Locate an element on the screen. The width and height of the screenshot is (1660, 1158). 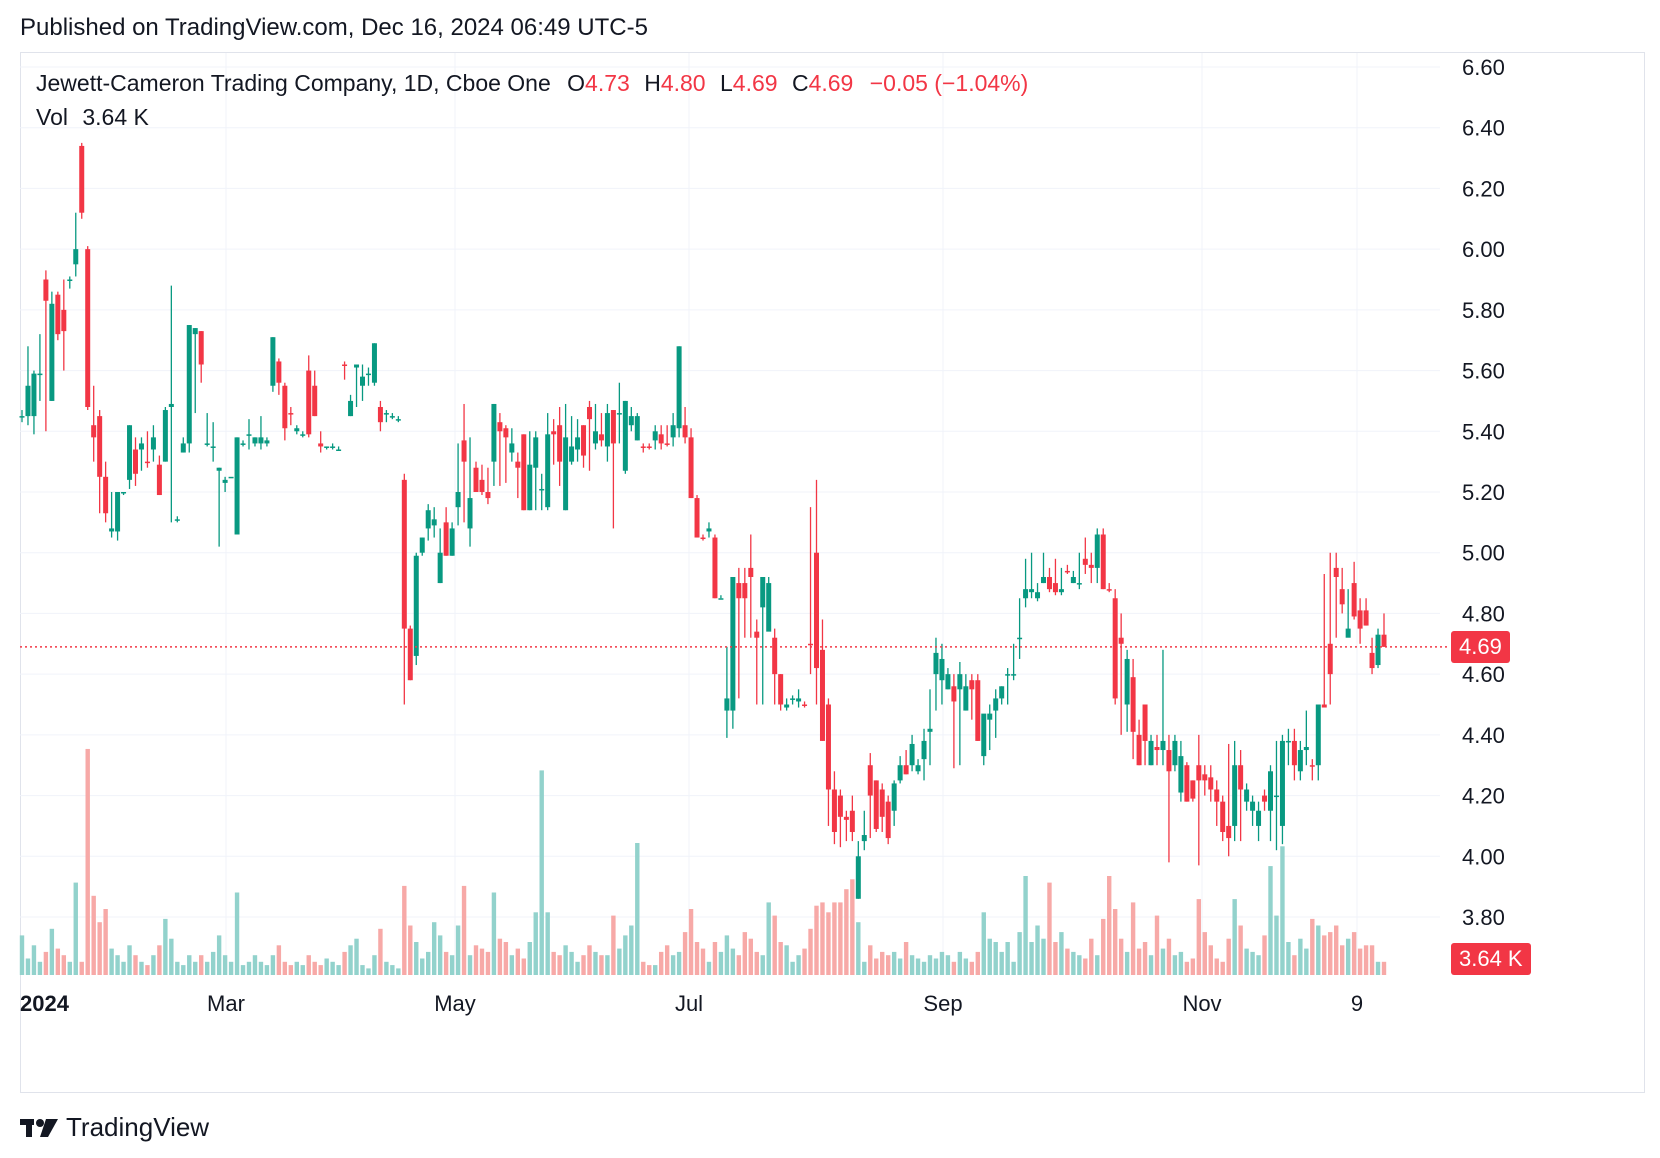
last-price-tag: 4.69 is located at coordinates (1480, 646).